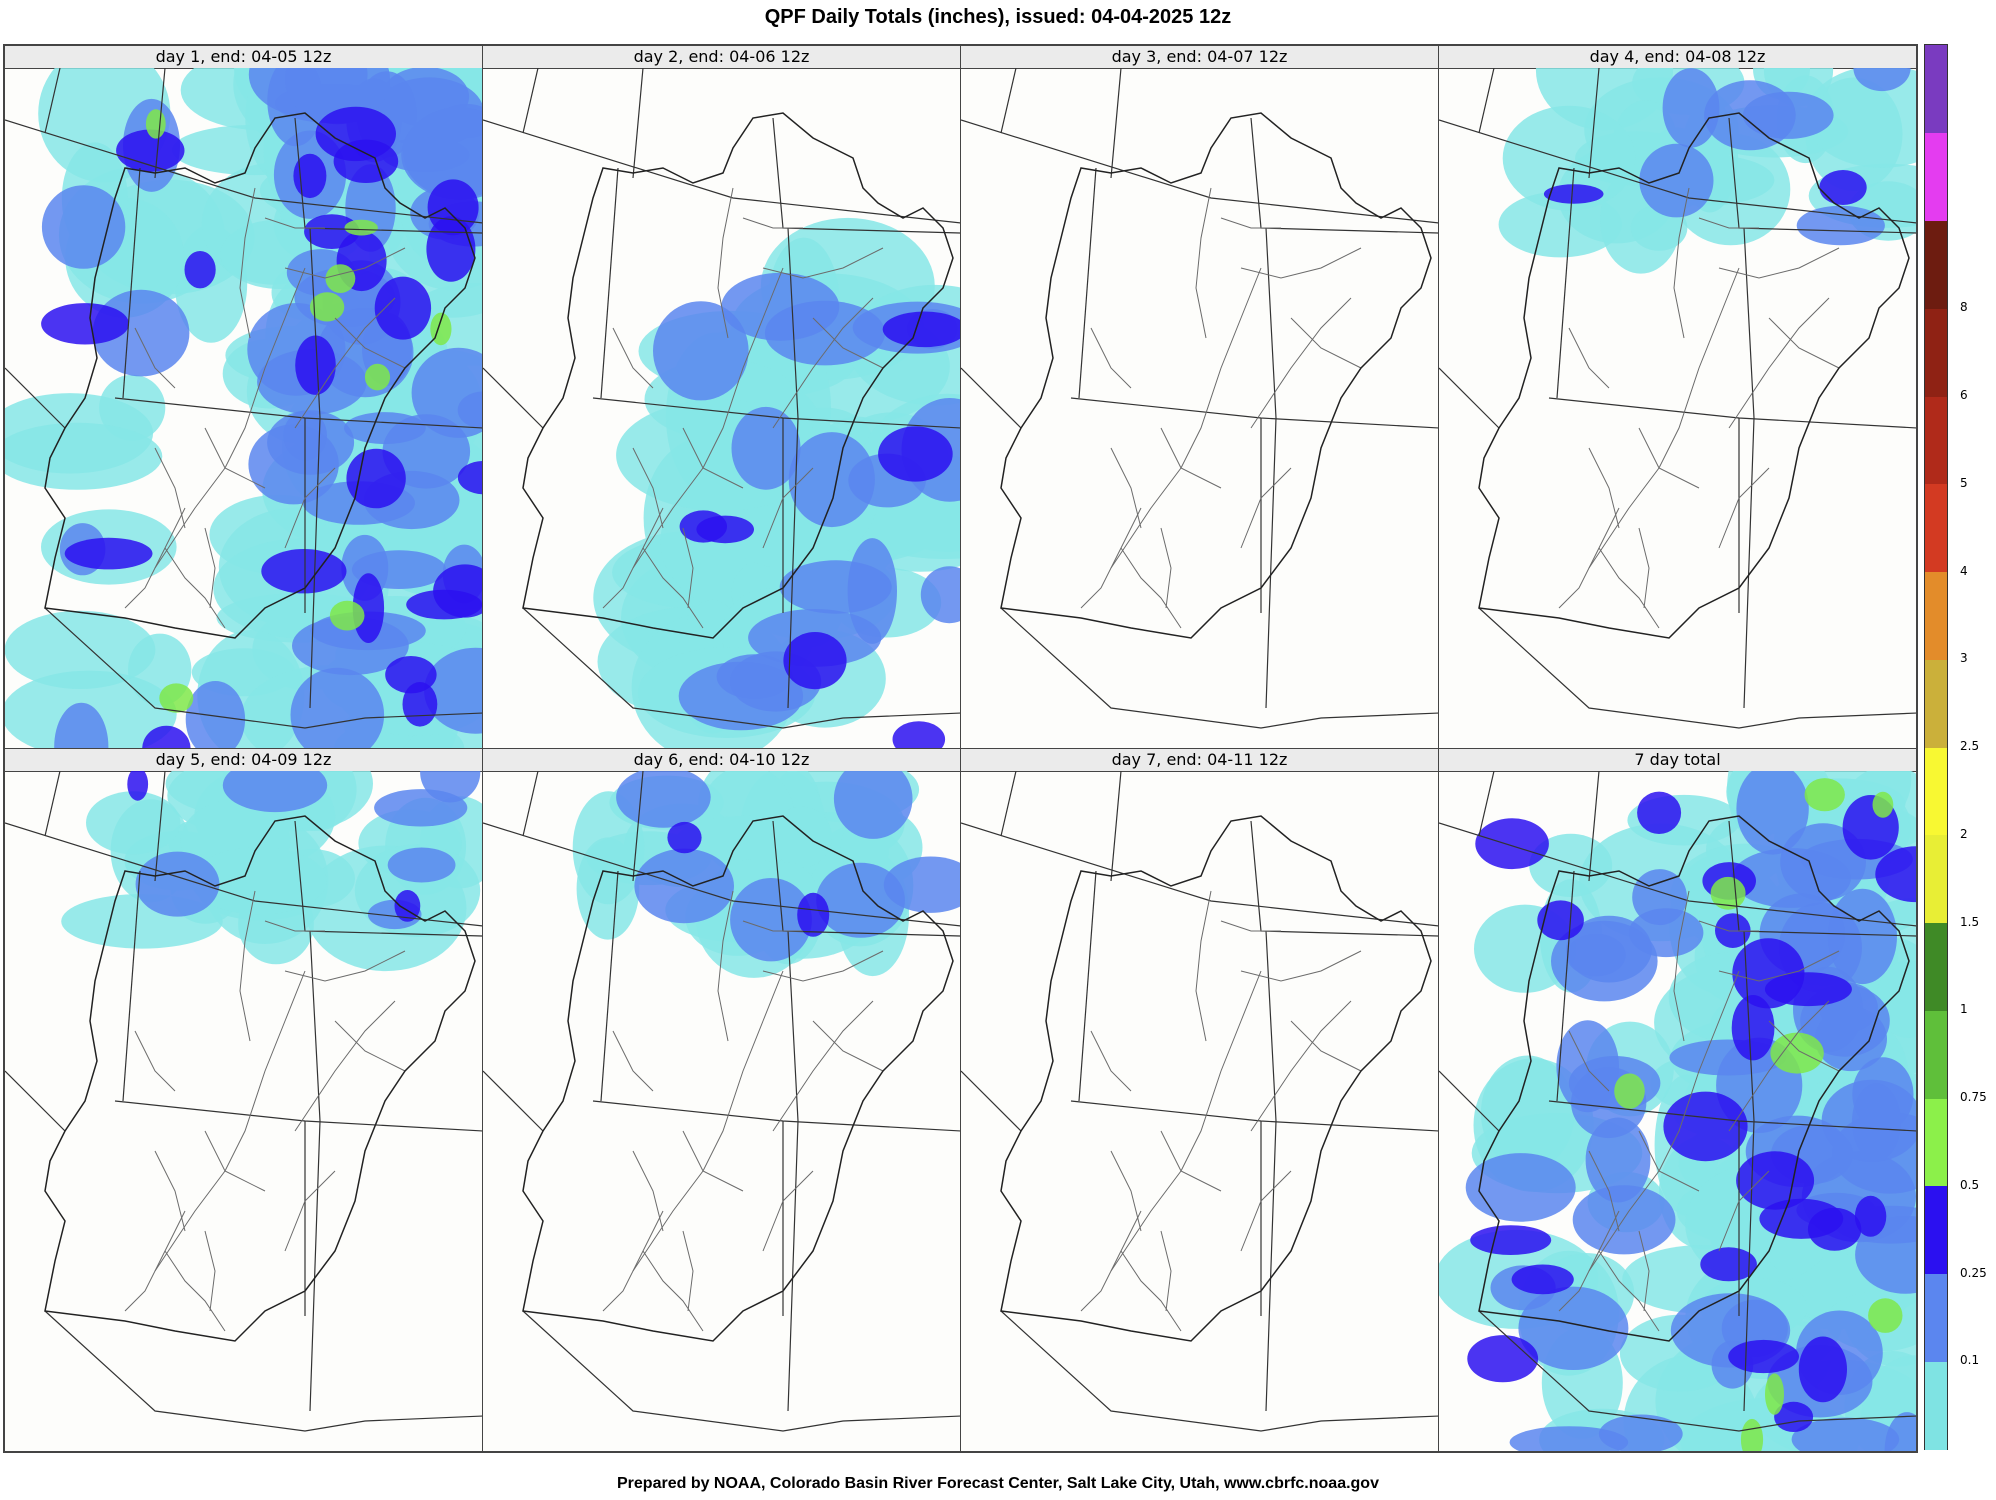 The height and width of the screenshot is (1500, 1996). I want to click on map-panel: day 5, end: 04-09 12z, so click(243, 1100).